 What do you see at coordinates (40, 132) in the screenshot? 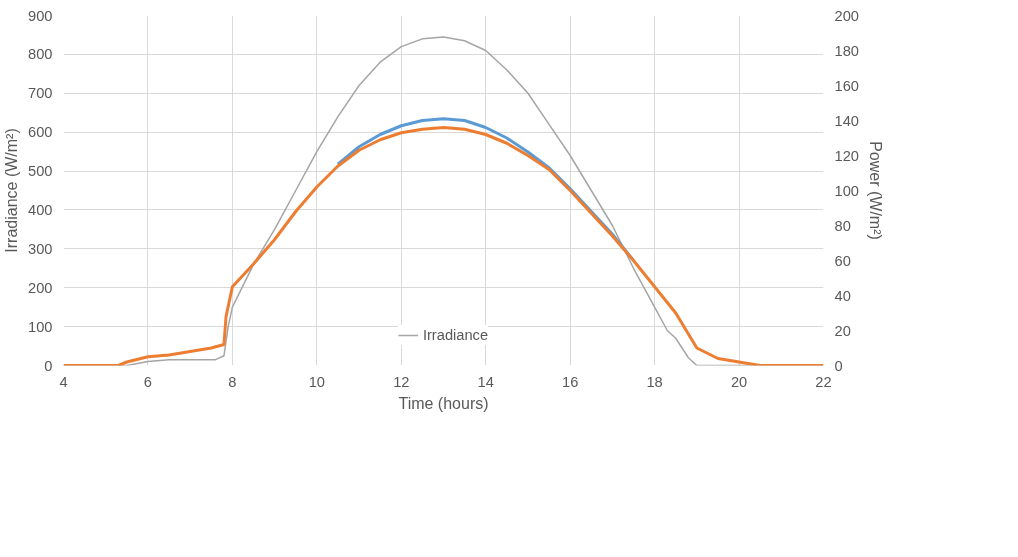
I see `y-tick-label: 600` at bounding box center [40, 132].